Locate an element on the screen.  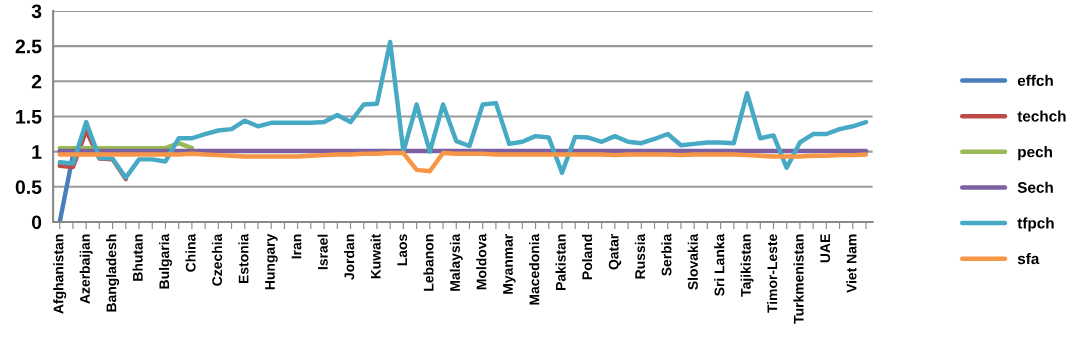
x-tick-label: Sri Lanka is located at coordinates (719, 264).